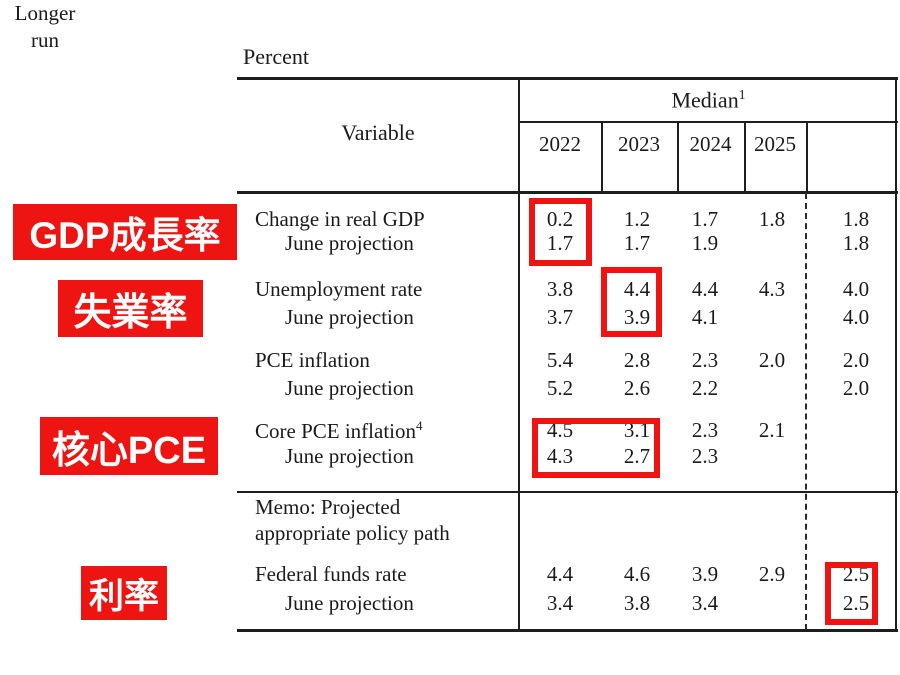 The image size is (900, 675). Describe the element at coordinates (705, 388) in the screenshot. I see `table-cell: 2.2` at that location.